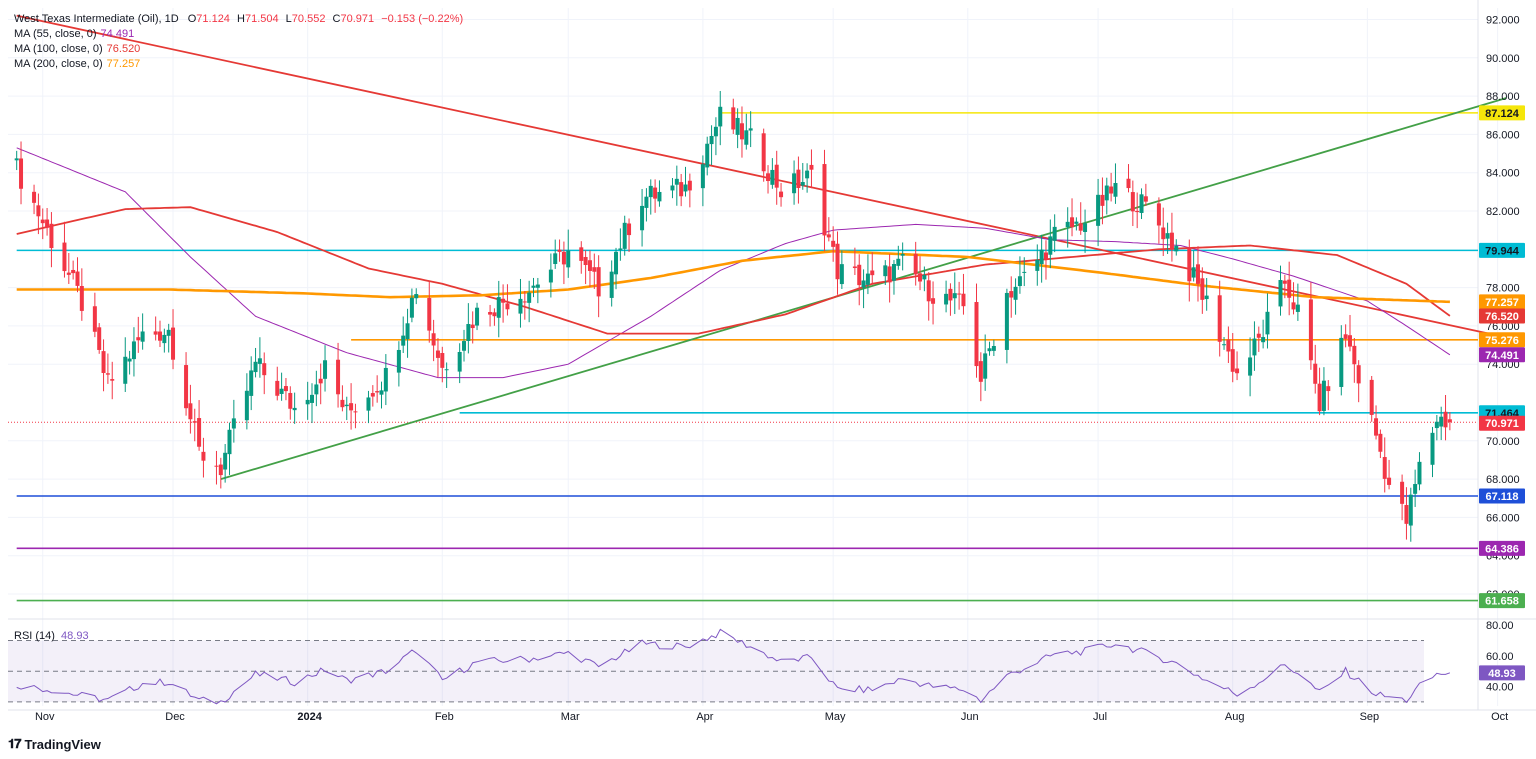 This screenshot has width=1536, height=759. Describe the element at coordinates (58, 64) in the screenshot. I see `ma200-name: MA (200, close, 0)` at that location.